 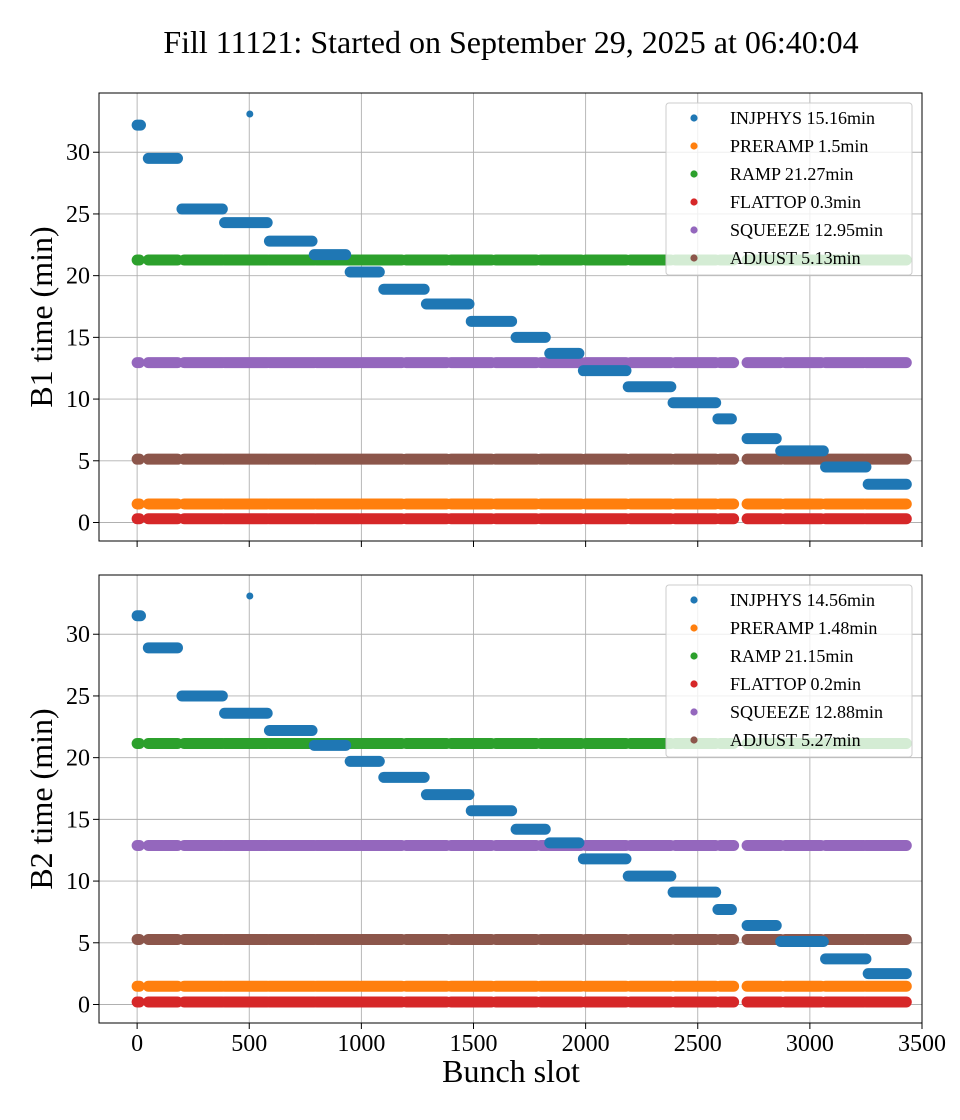 What do you see at coordinates (795, 258) in the screenshot?
I see `legend-label-5: ADJUST 5.13min` at bounding box center [795, 258].